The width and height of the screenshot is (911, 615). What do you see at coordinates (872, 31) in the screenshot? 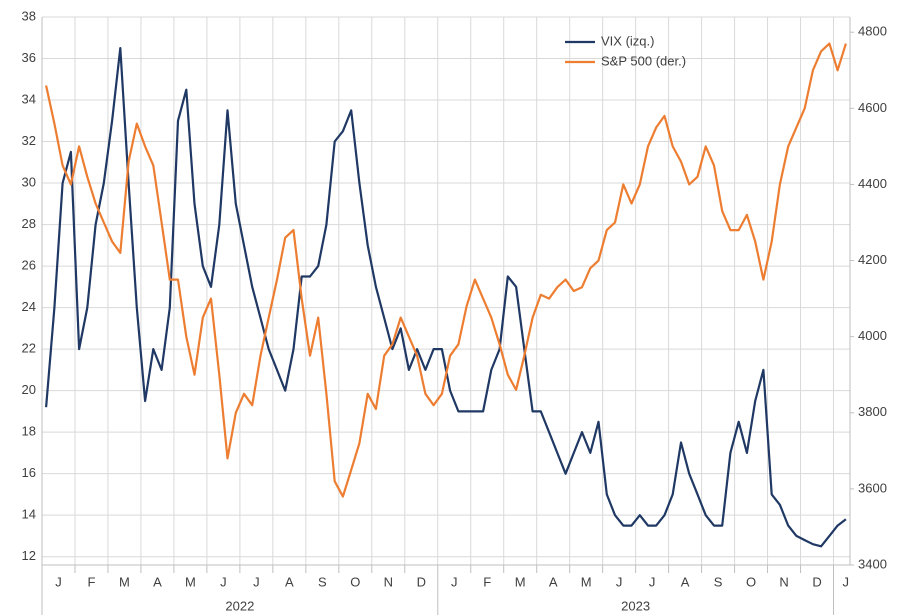
I see `y2-tick-label: 4800` at bounding box center [872, 31].